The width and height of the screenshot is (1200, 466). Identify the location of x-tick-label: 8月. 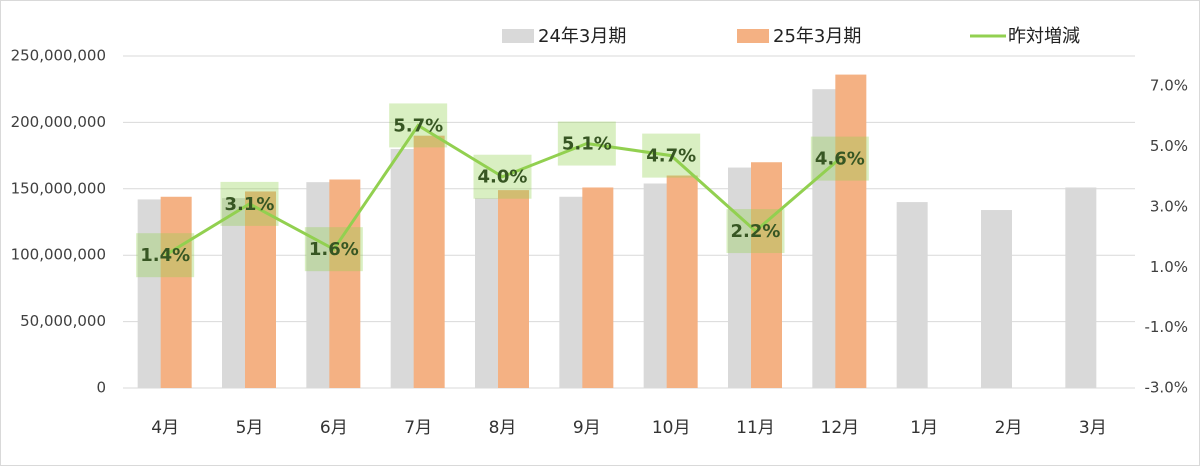
(503, 428).